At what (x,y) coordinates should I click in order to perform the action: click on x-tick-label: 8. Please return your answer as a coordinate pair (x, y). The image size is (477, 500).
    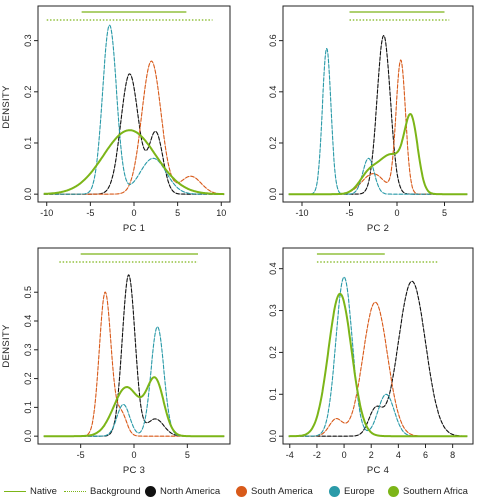
    Looking at the image, I should click on (452, 455).